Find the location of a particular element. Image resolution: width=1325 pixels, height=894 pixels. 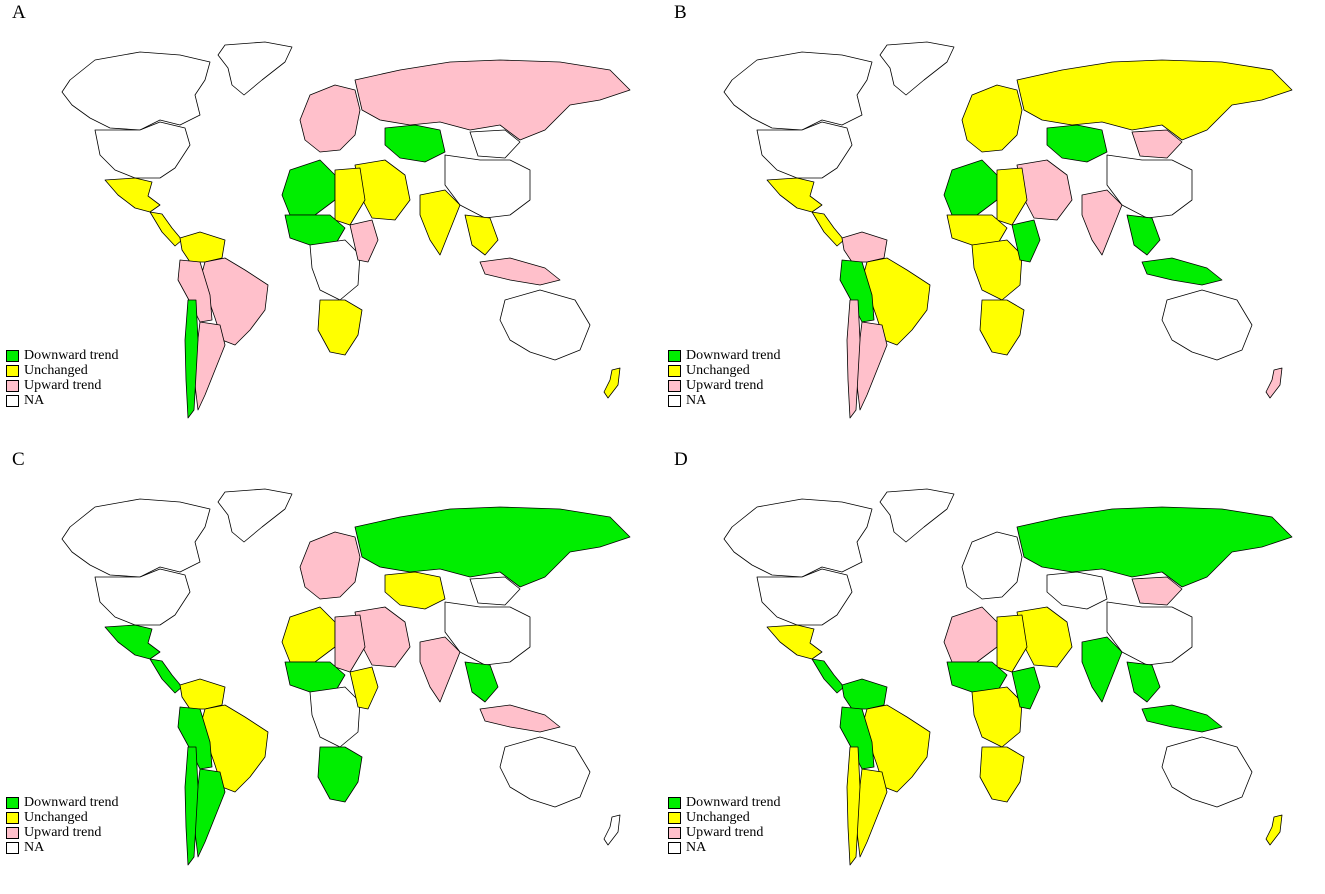

legend-d: Downward trend Unchanged Upward trend NA is located at coordinates (724, 825).